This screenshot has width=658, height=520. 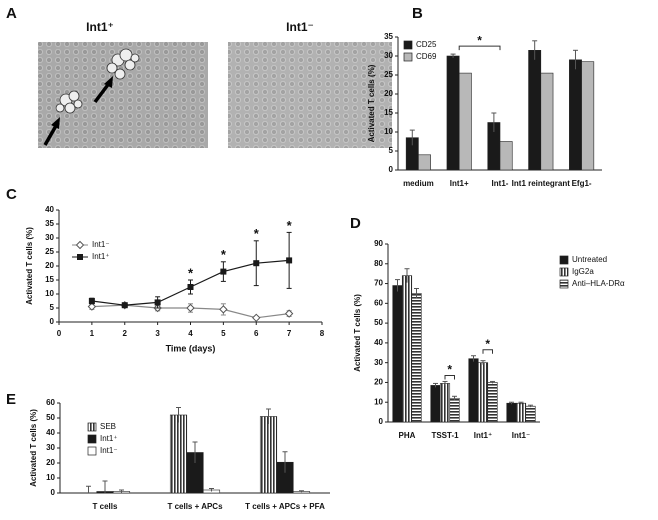 What do you see at coordinates (105, 506) in the screenshot?
I see `x-tick-label: T cells` at bounding box center [105, 506].